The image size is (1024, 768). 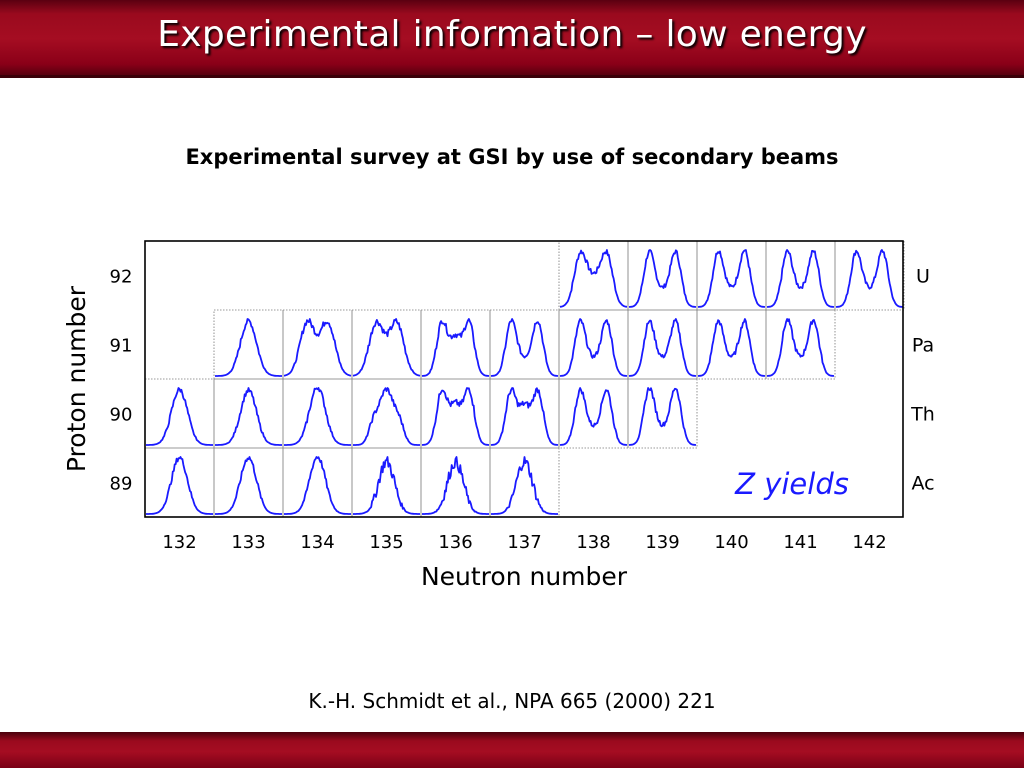 What do you see at coordinates (731, 542) in the screenshot?
I see `x-tick-label: 140` at bounding box center [731, 542].